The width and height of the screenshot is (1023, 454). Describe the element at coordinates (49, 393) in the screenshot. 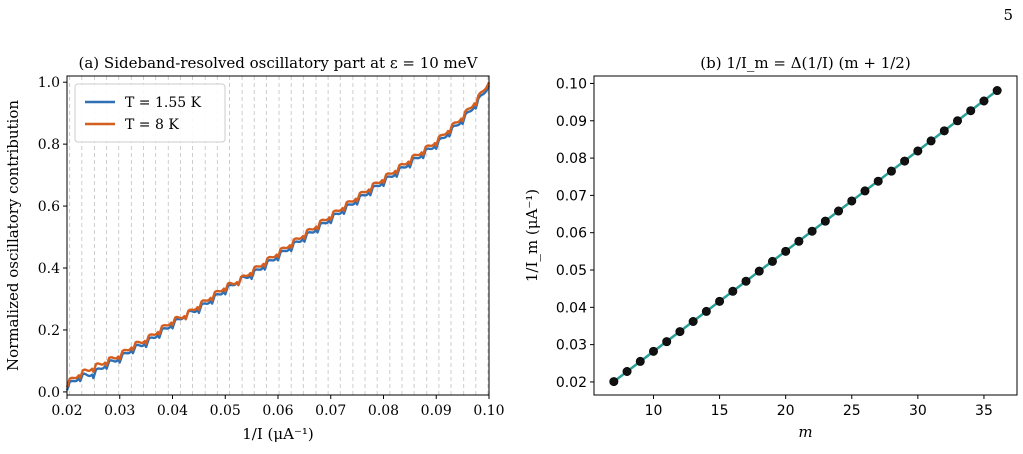

I see `y-tick-label: 0.0` at that location.